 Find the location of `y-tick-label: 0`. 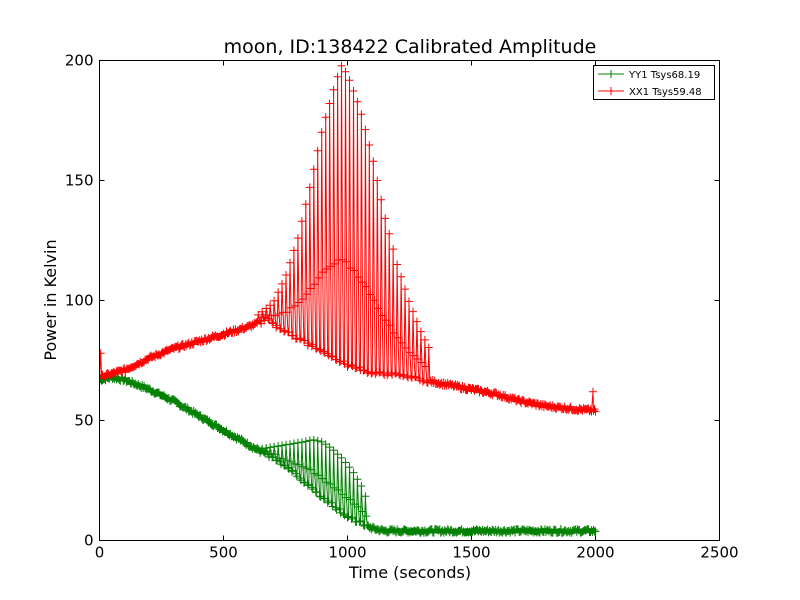

y-tick-label: 0 is located at coordinates (89, 541).